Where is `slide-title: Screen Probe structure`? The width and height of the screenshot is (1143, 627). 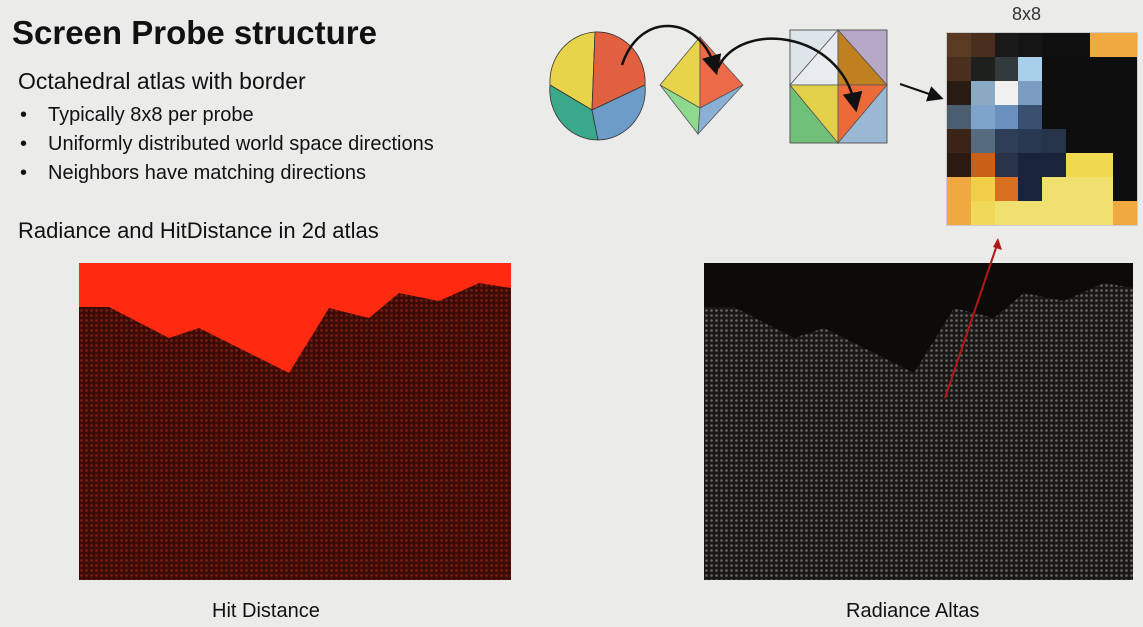
slide-title: Screen Probe structure is located at coordinates (194, 32).